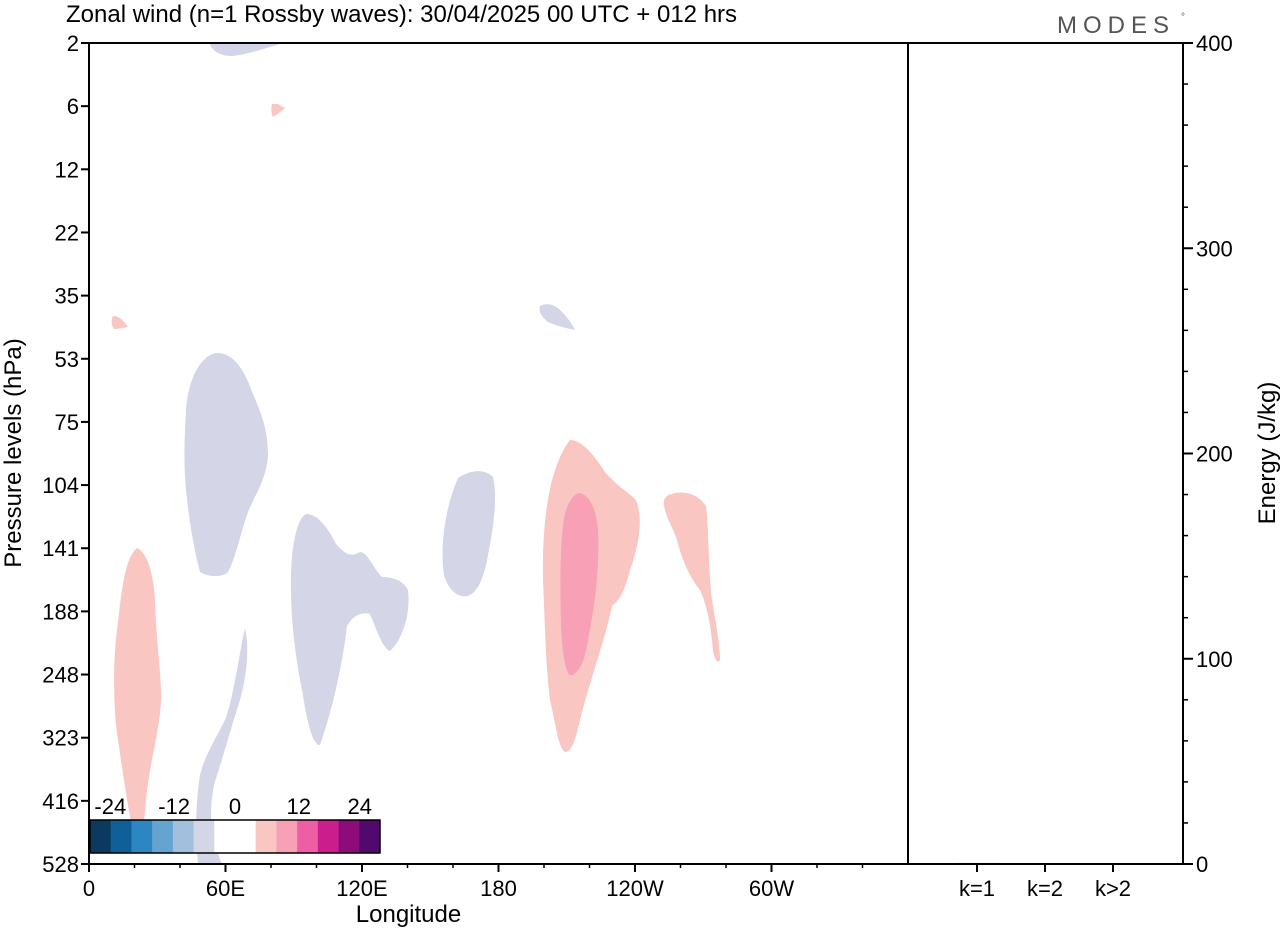  What do you see at coordinates (67, 296) in the screenshot?
I see `y-tick-label: 35` at bounding box center [67, 296].